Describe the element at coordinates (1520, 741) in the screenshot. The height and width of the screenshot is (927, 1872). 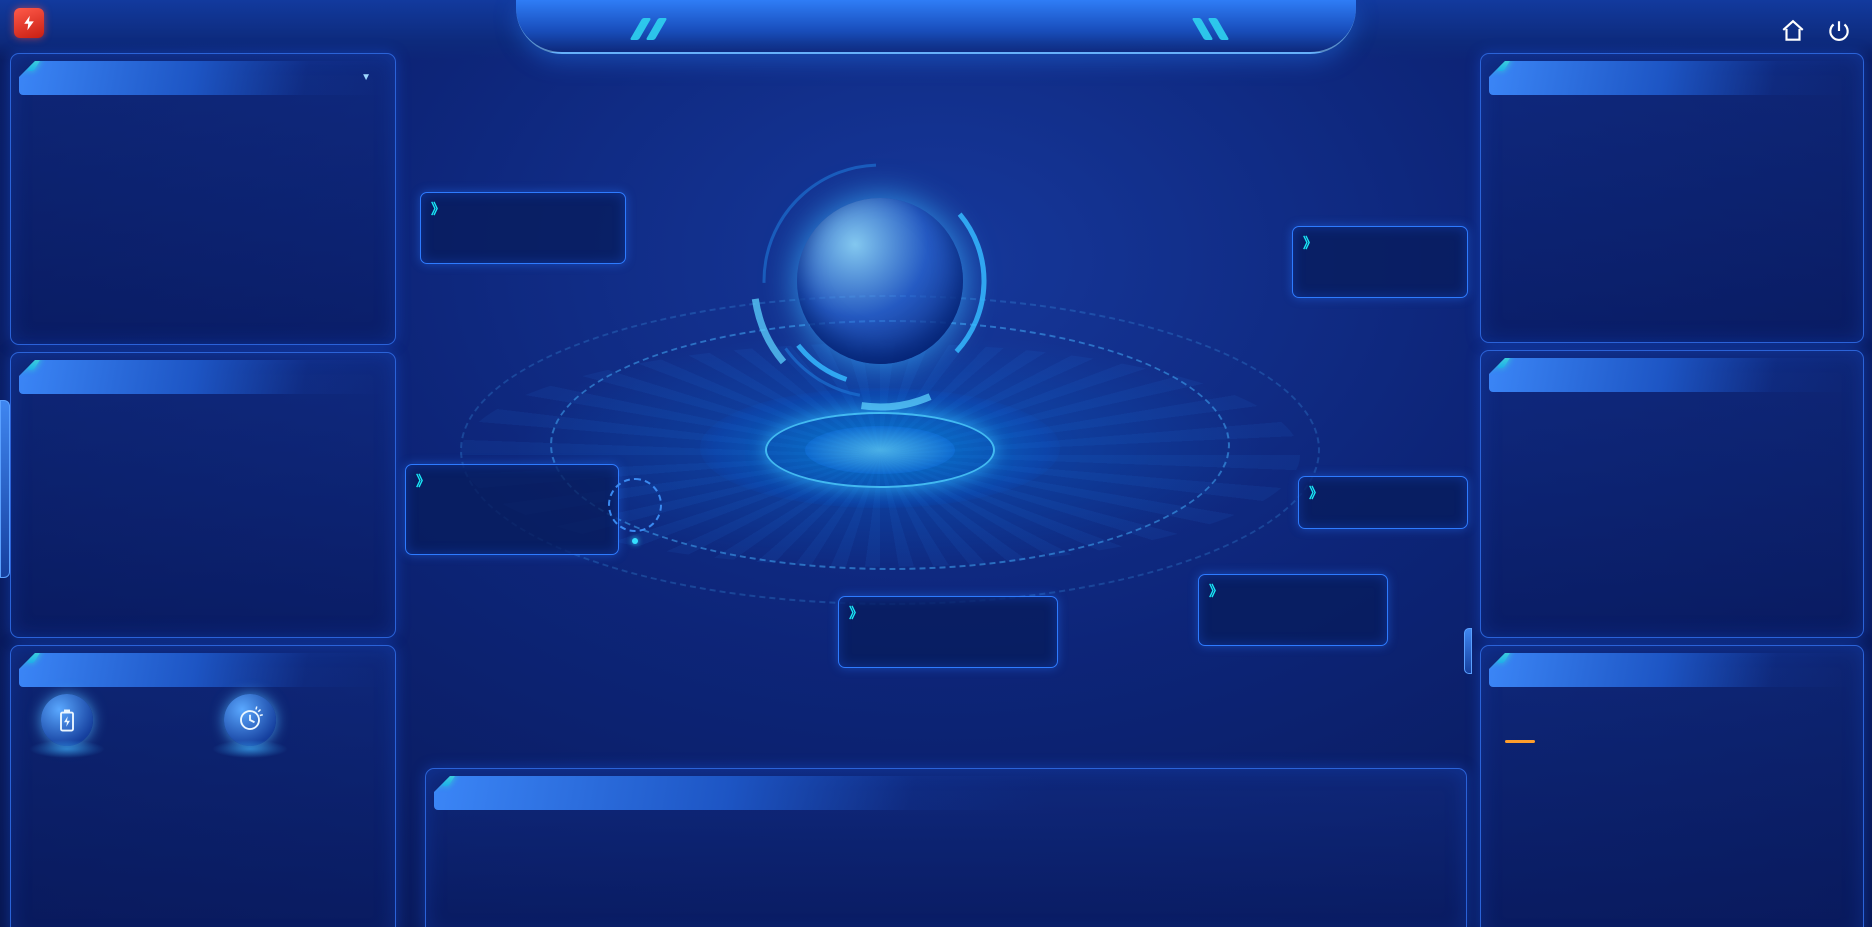
I see `ranking-header-underline` at that location.